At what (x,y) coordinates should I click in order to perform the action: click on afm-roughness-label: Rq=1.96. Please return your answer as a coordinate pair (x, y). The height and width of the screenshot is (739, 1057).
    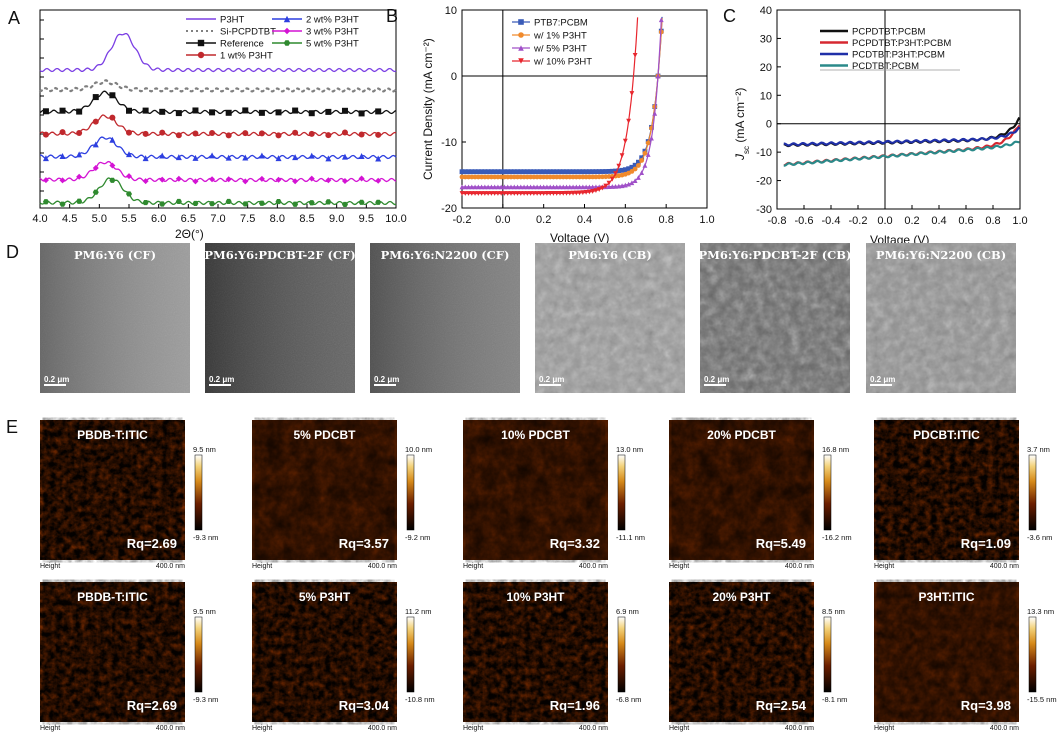
    Looking at the image, I should click on (575, 705).